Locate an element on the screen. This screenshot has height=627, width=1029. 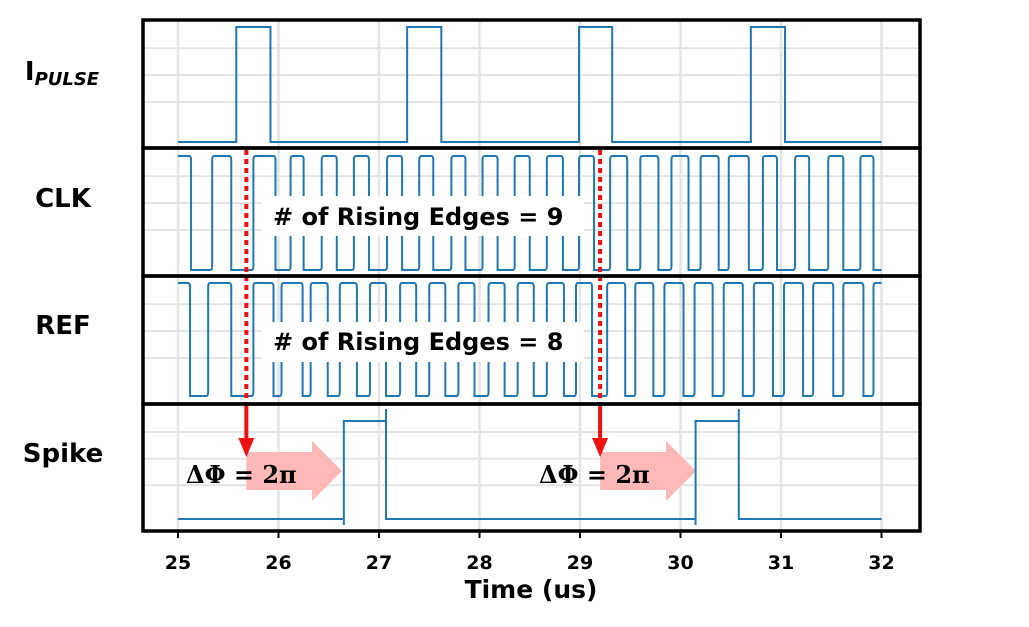
ipulse-label-main: I is located at coordinates (30, 72).